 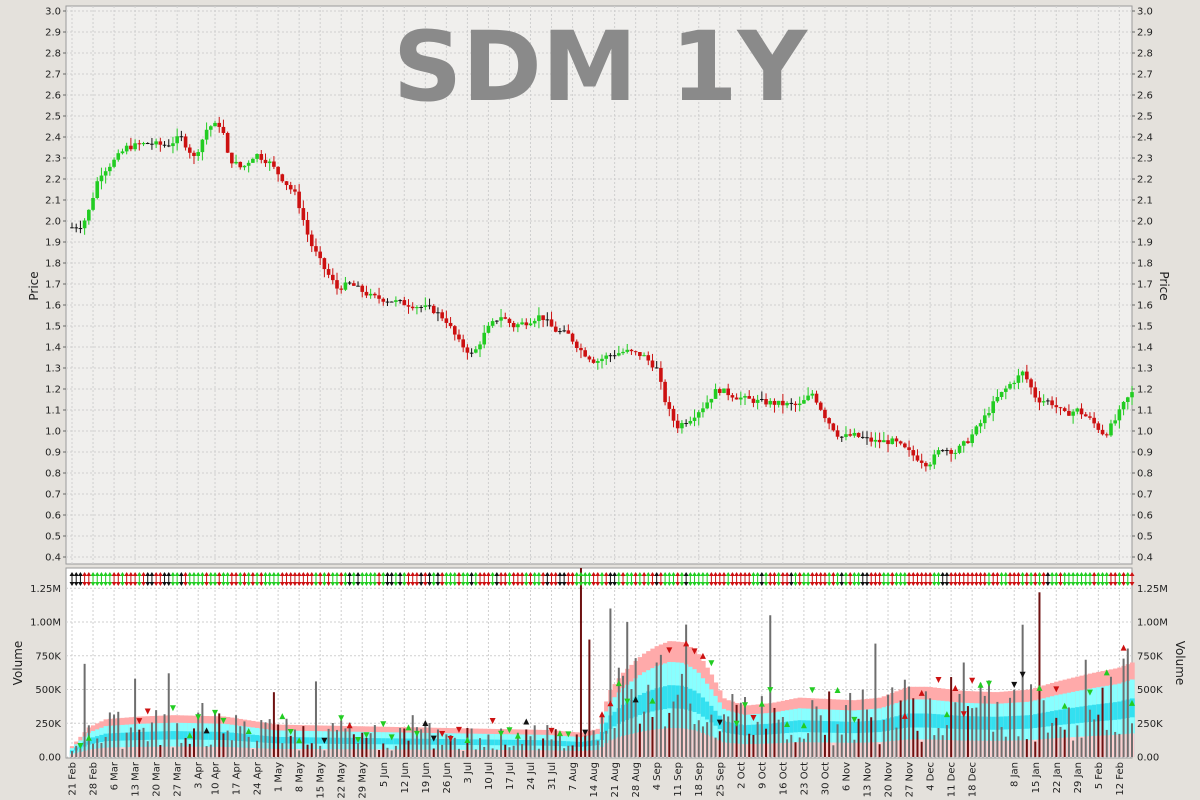 I want to click on price-tick-label: 1.9, so click(x=53, y=243).